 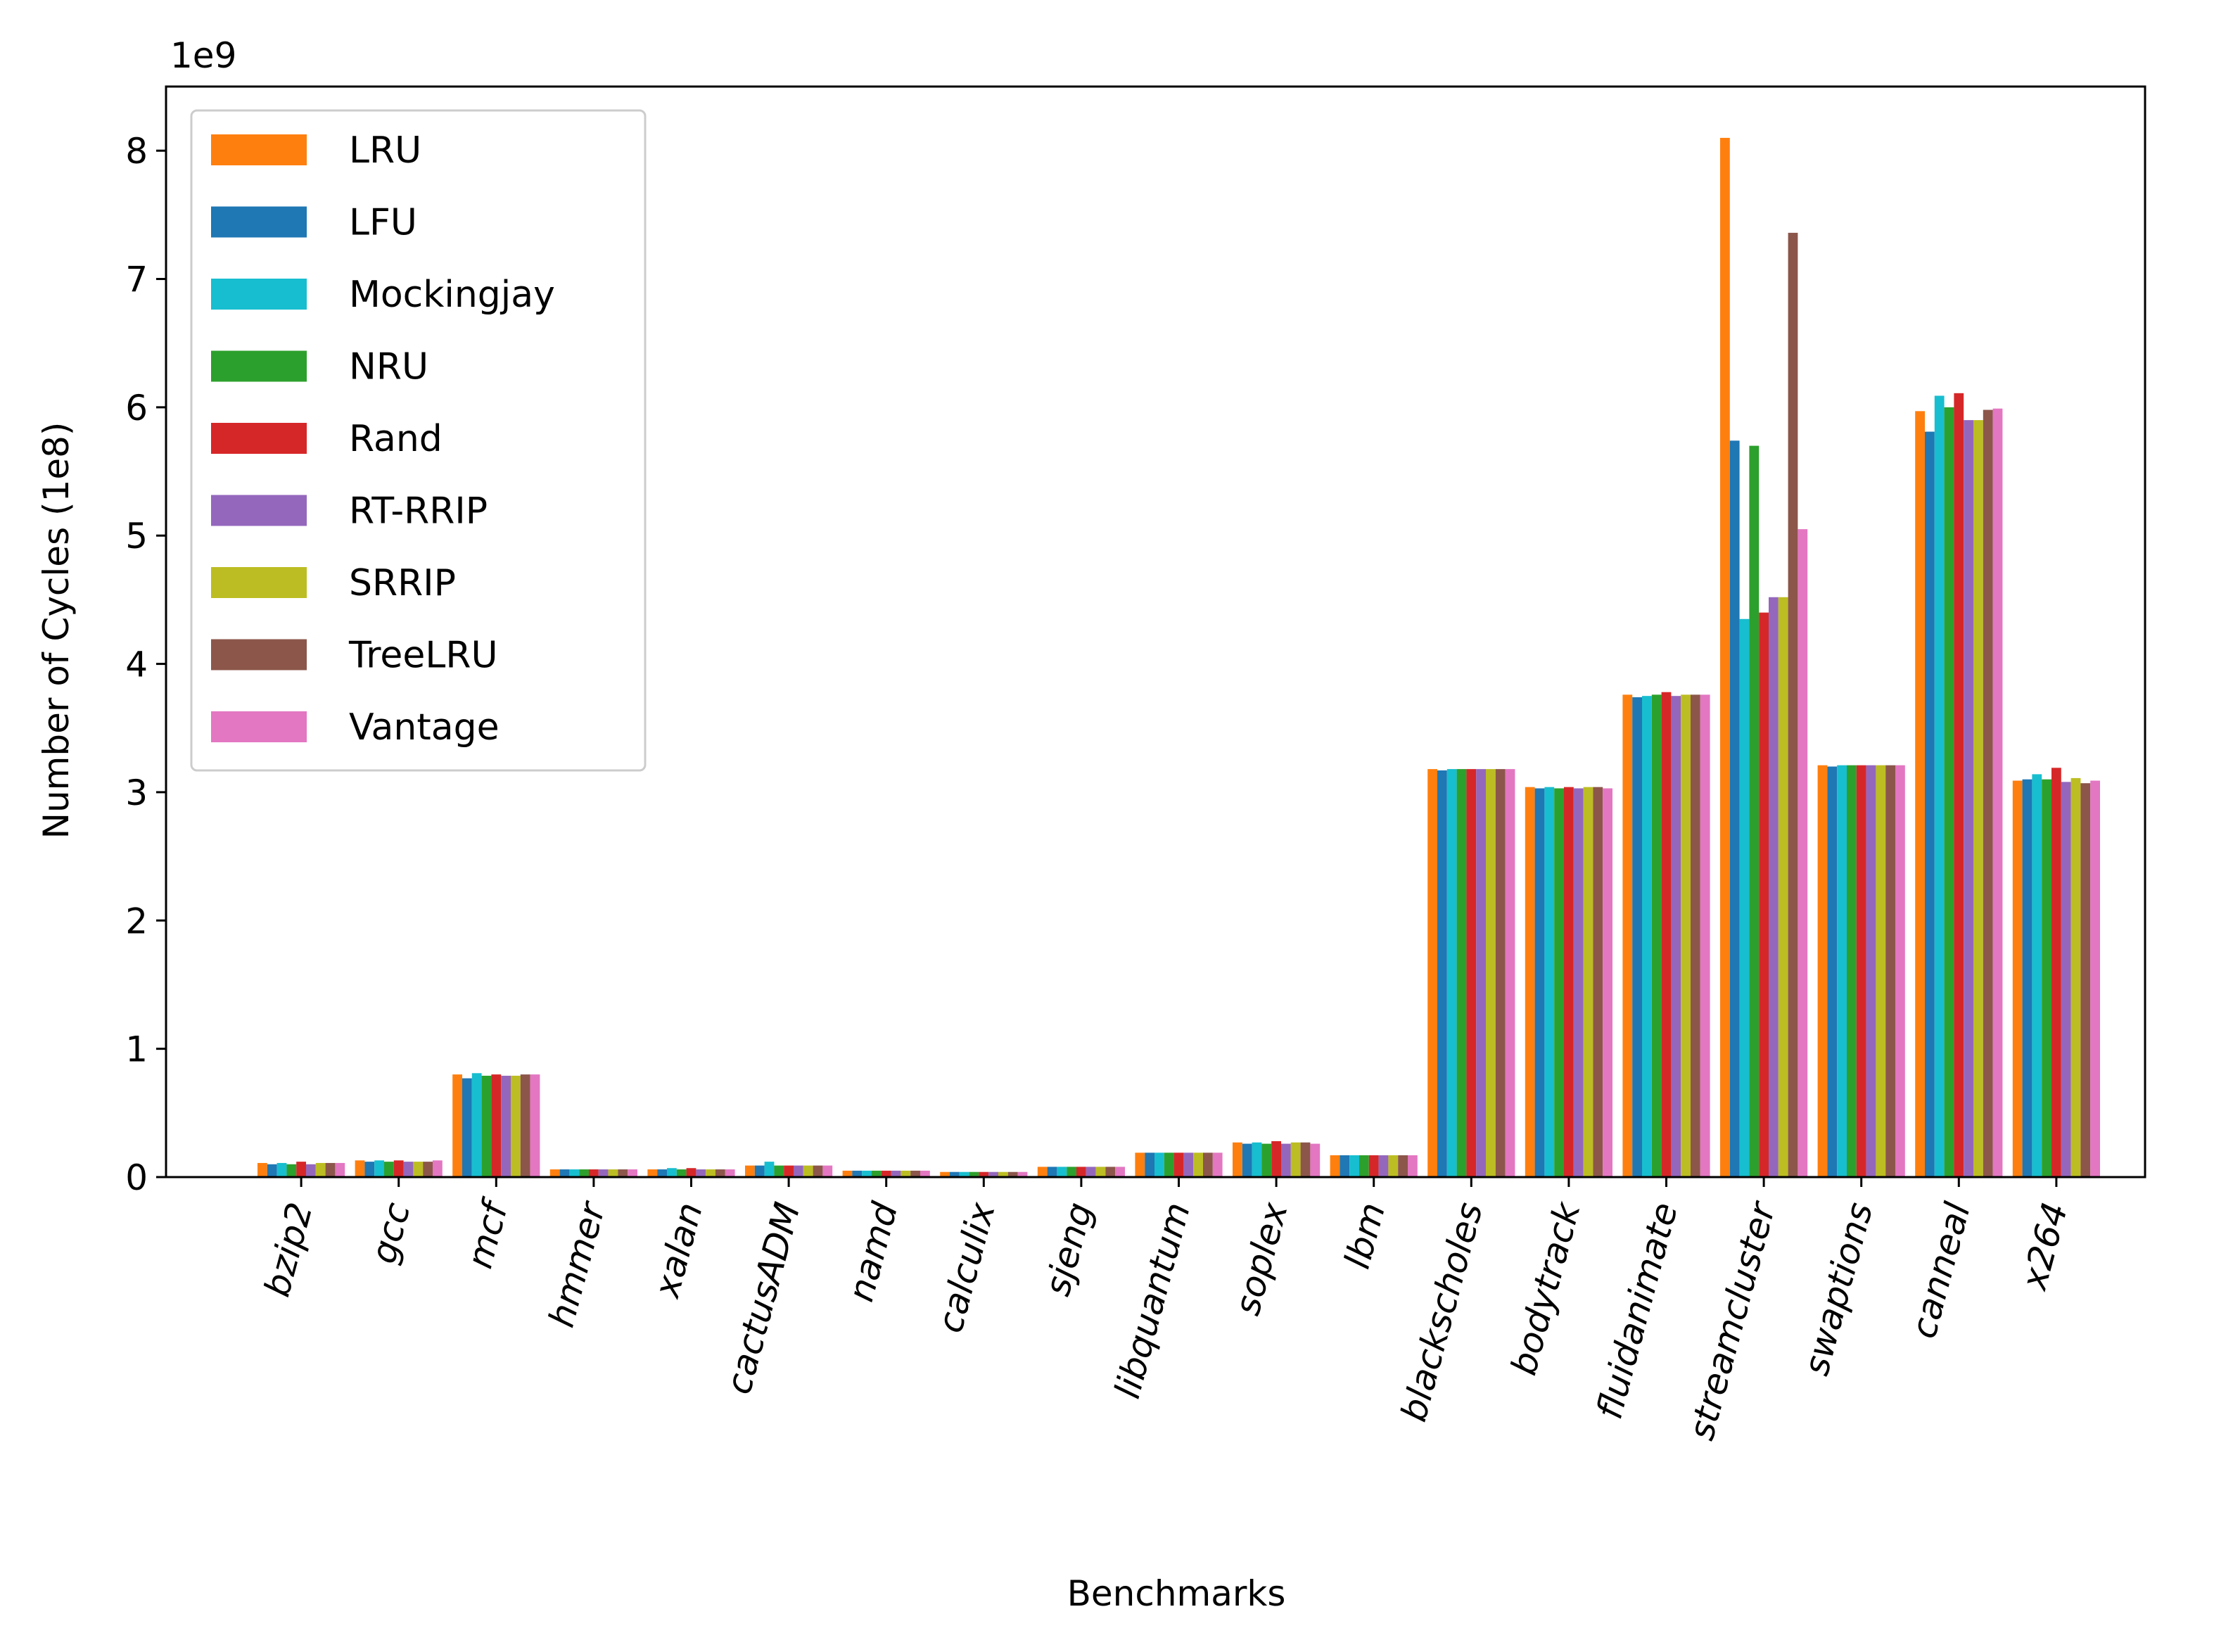 I want to click on bar-rt-rrip-x264, so click(x=2066, y=979).